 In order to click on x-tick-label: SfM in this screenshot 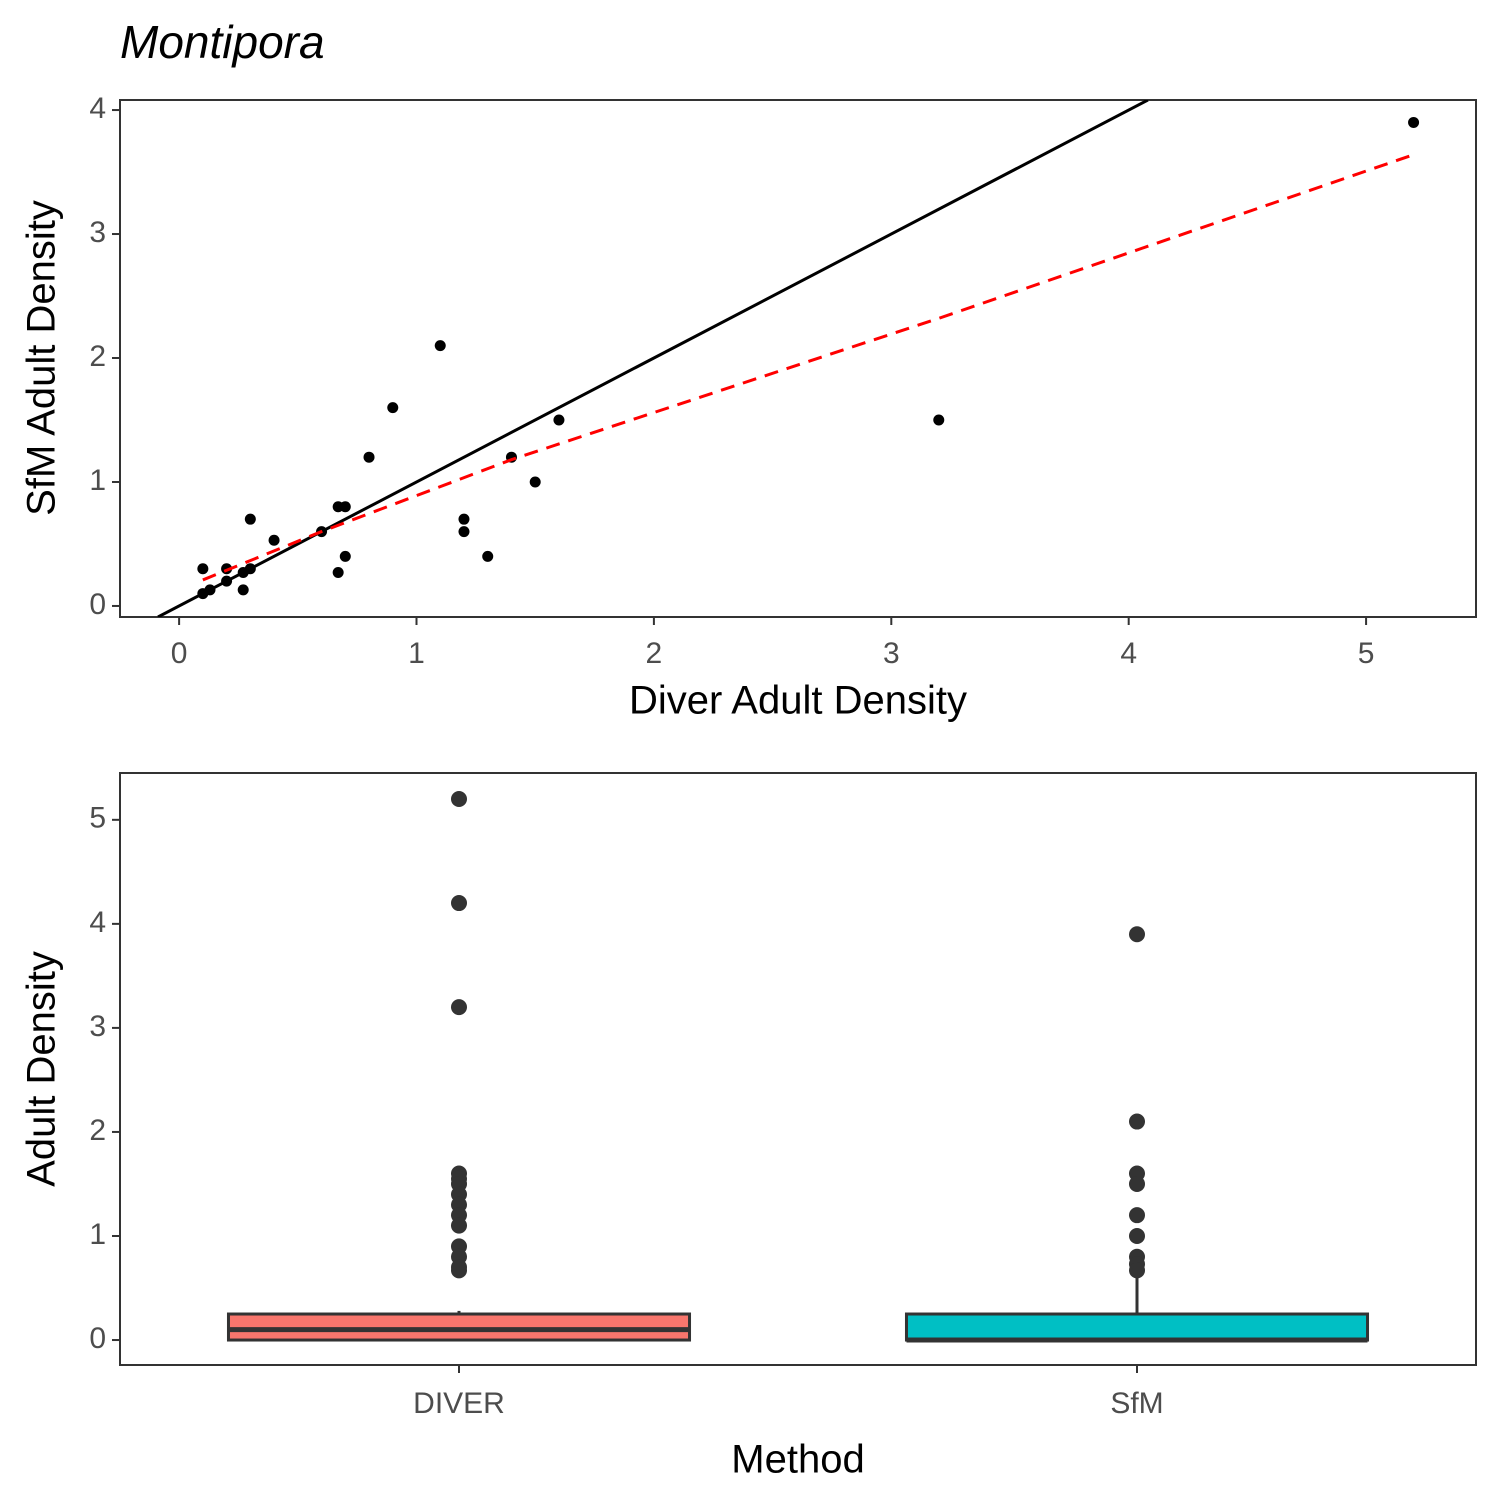, I will do `click(1136, 1403)`.